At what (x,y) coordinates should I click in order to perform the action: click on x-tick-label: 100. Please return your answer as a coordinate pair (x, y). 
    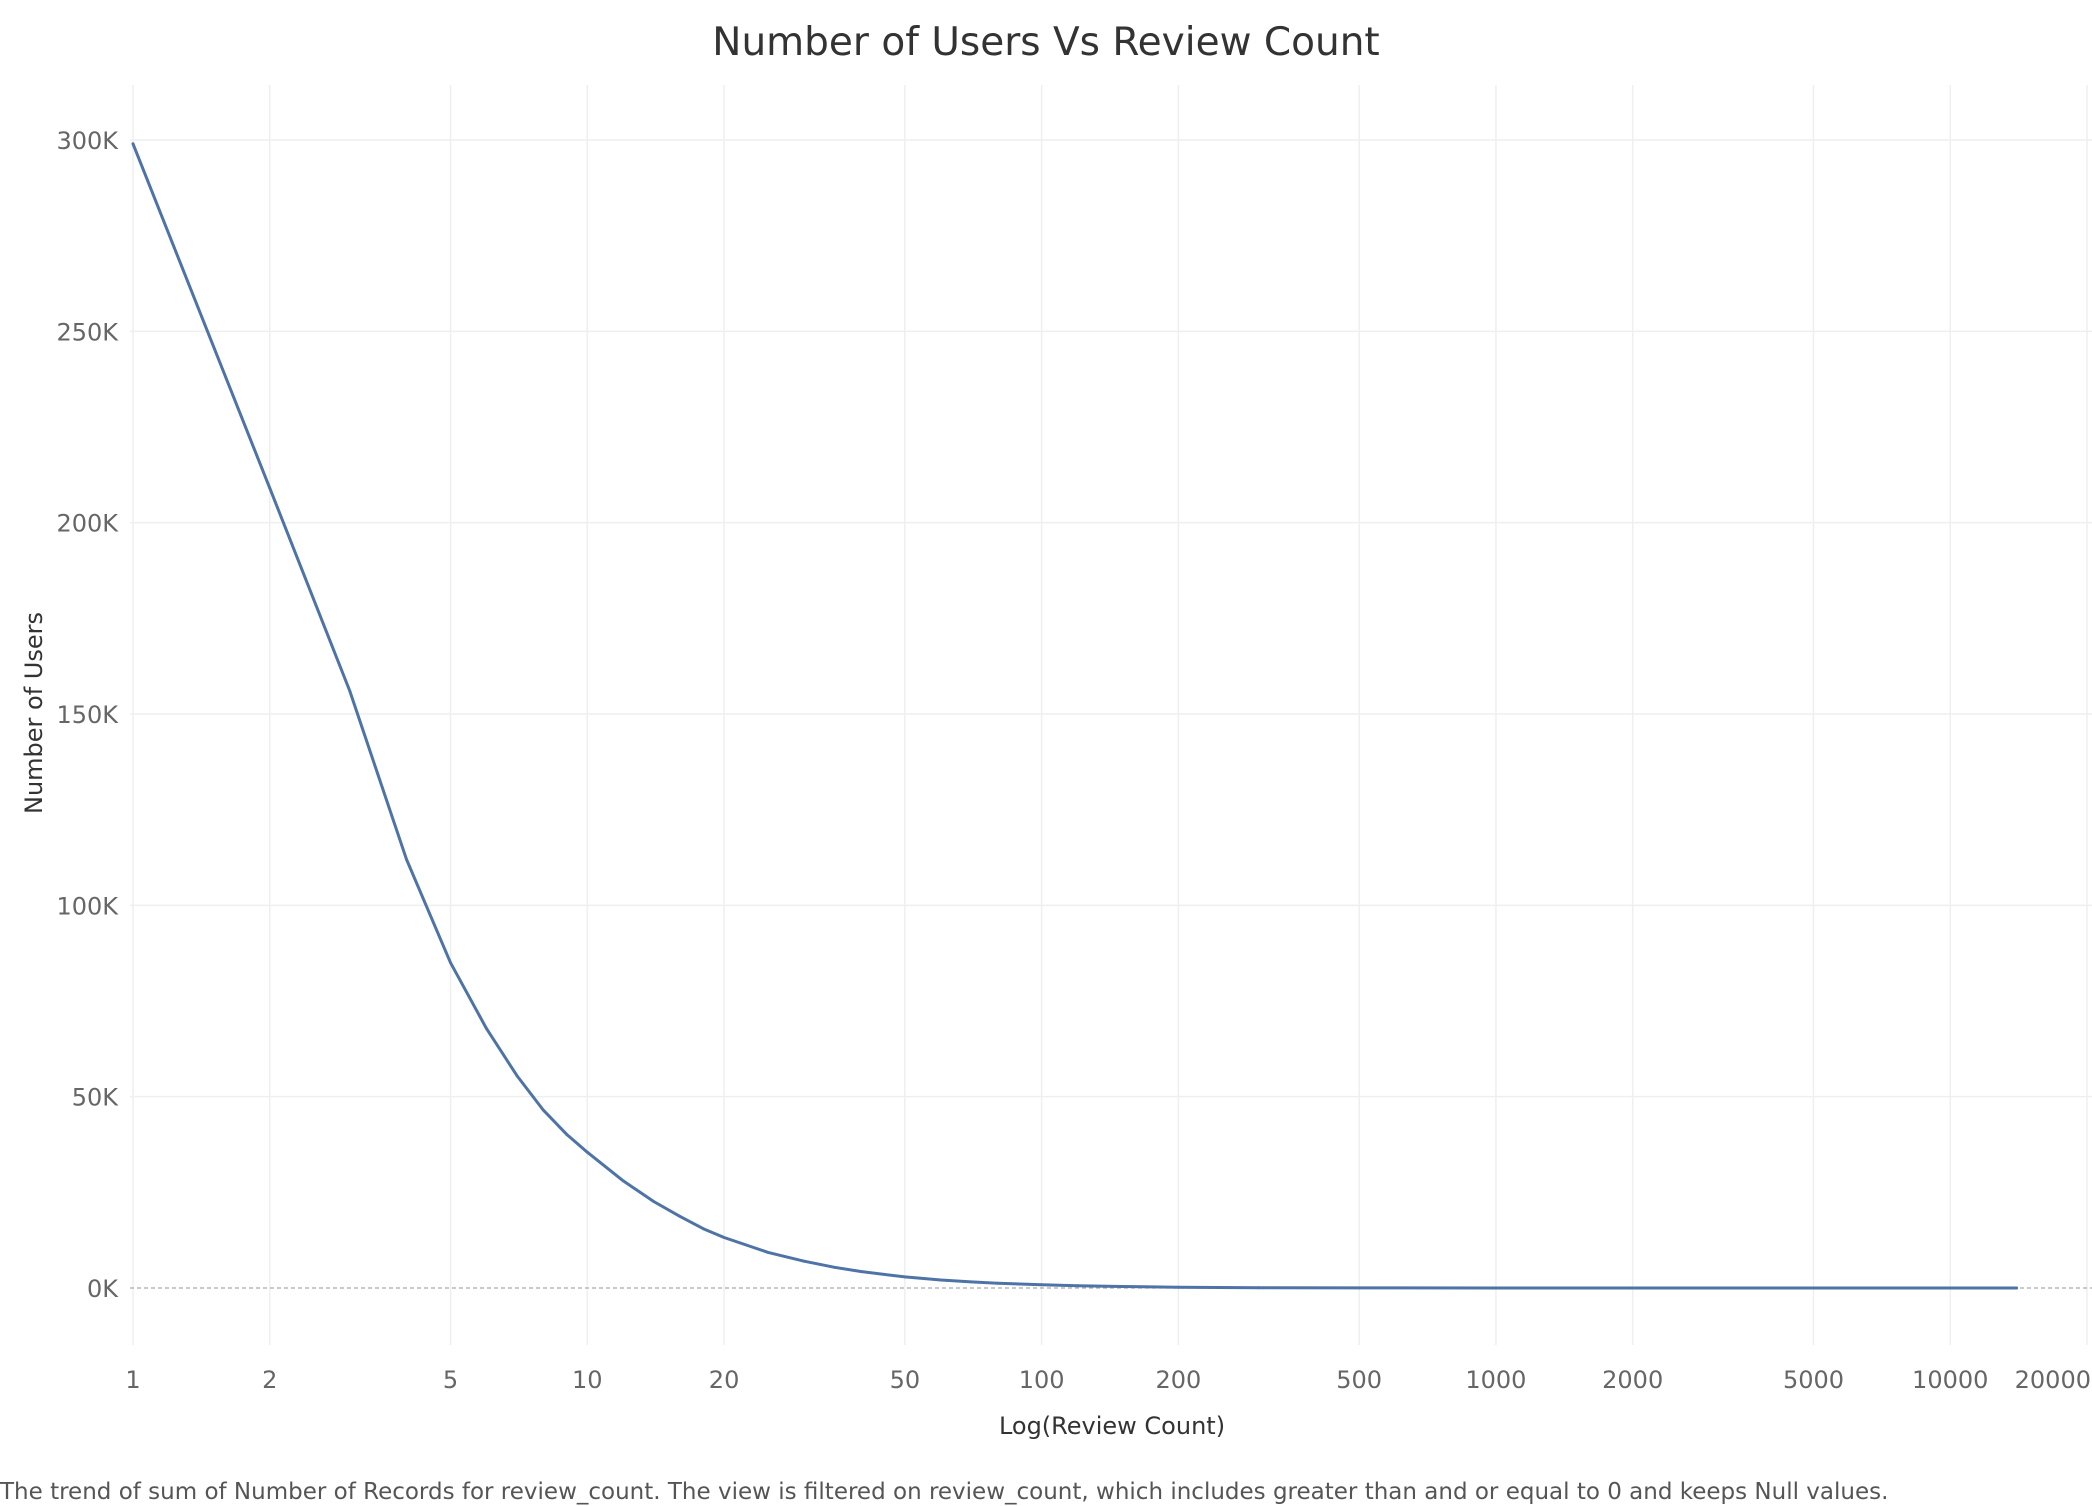
    Looking at the image, I should click on (1042, 1380).